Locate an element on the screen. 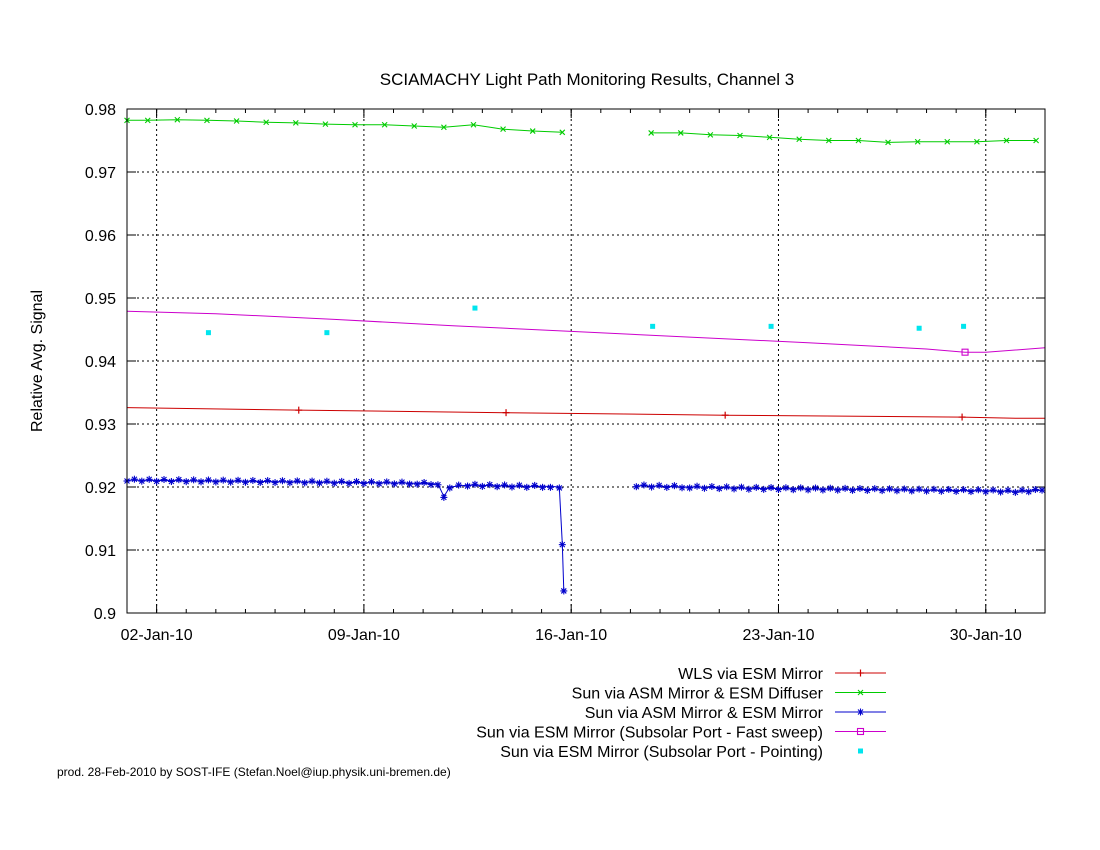 This screenshot has width=1100, height=850. y-tick-label: 0.97 is located at coordinates (100, 173).